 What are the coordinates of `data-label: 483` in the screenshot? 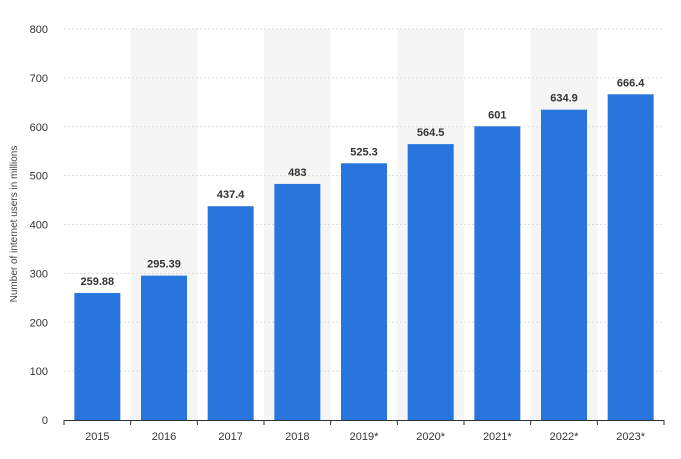 It's located at (297, 173).